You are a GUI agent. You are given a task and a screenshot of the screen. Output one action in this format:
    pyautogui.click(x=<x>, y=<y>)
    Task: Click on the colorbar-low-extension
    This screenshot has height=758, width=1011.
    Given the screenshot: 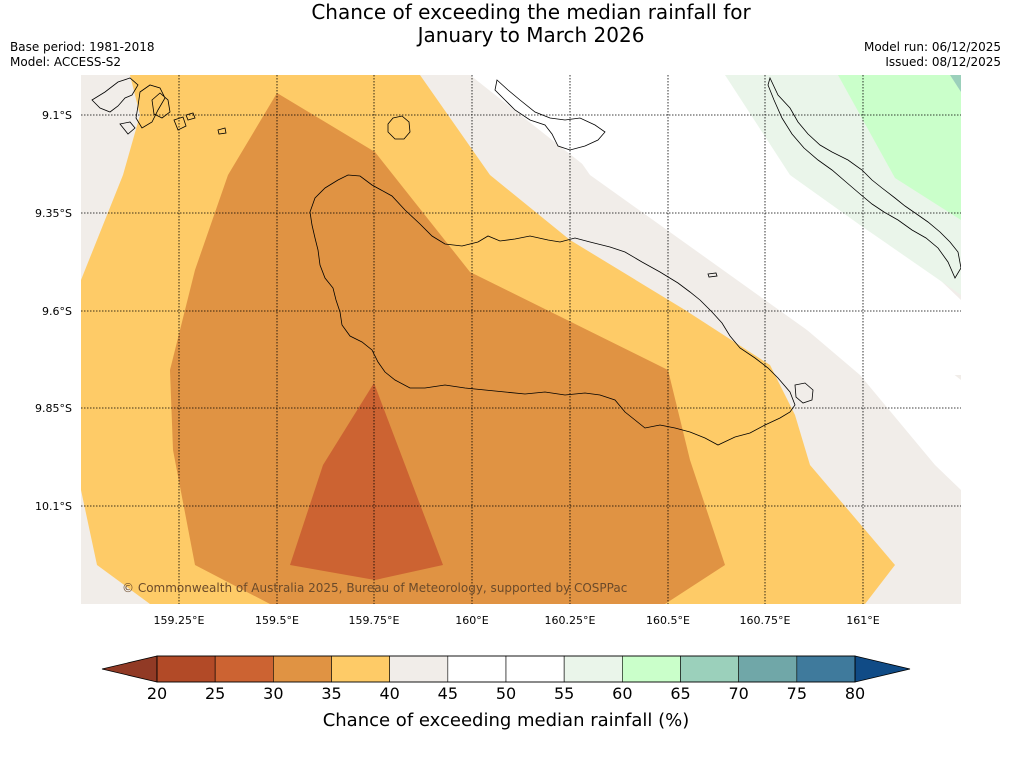 What is the action you would take?
    pyautogui.click(x=129, y=669)
    